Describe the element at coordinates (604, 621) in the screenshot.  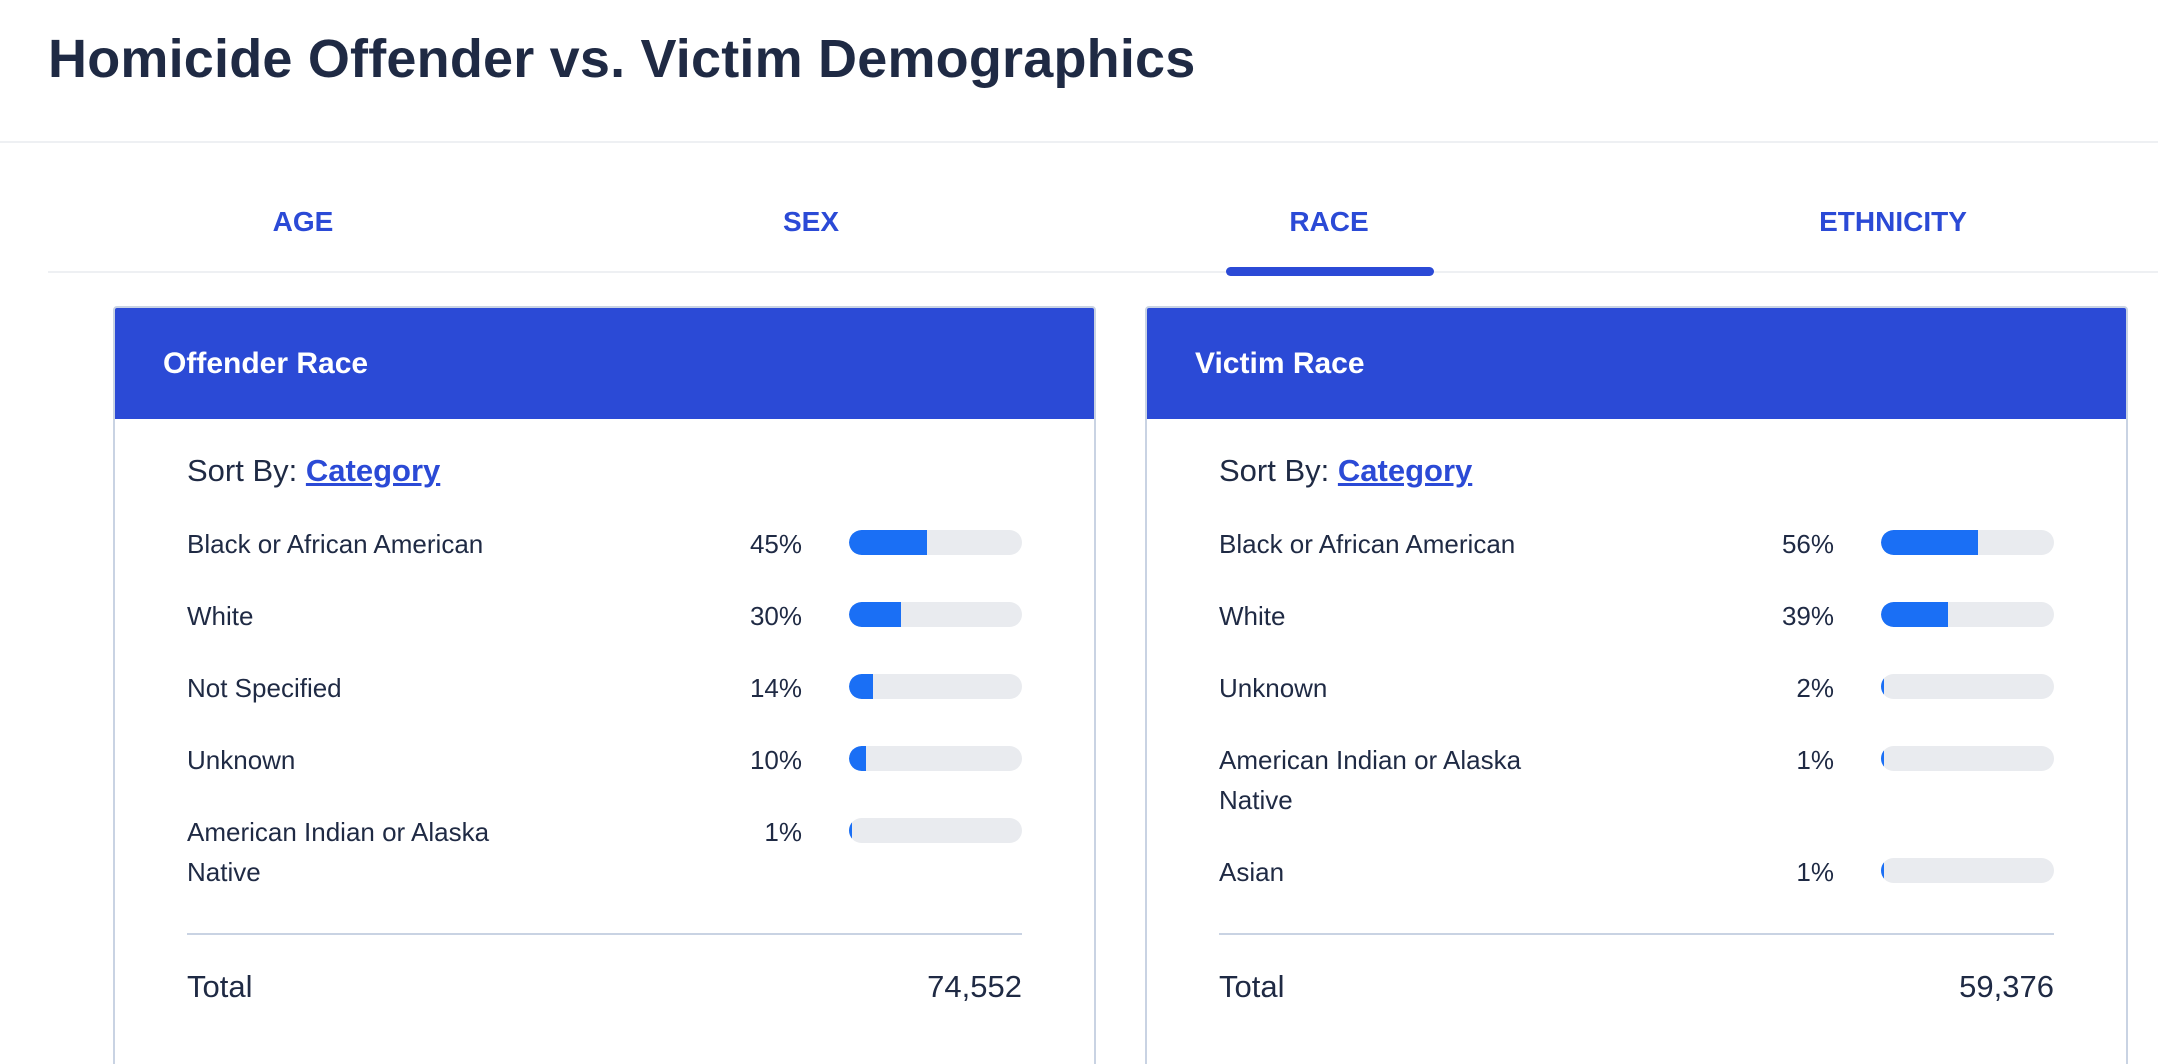
I see `offender-row: White 30%` at that location.